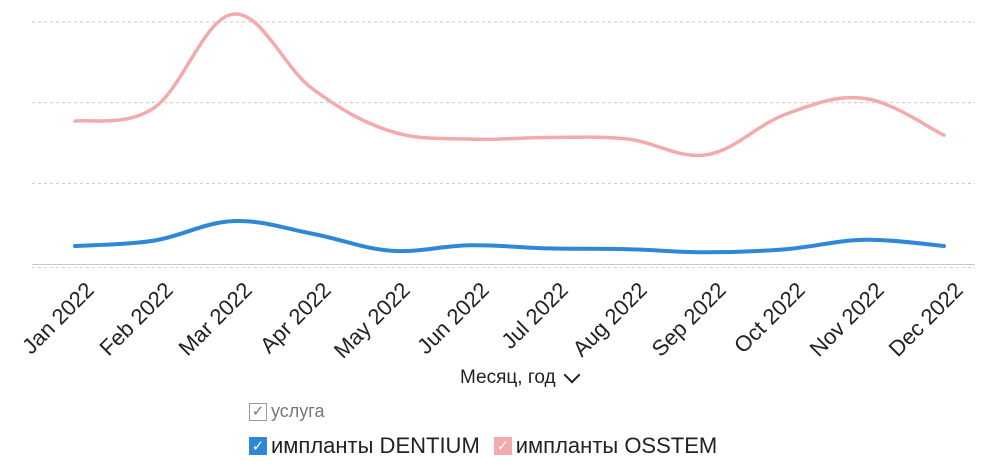  Describe the element at coordinates (534, 315) in the screenshot. I see `x-tick-label: Jul 2022` at that location.